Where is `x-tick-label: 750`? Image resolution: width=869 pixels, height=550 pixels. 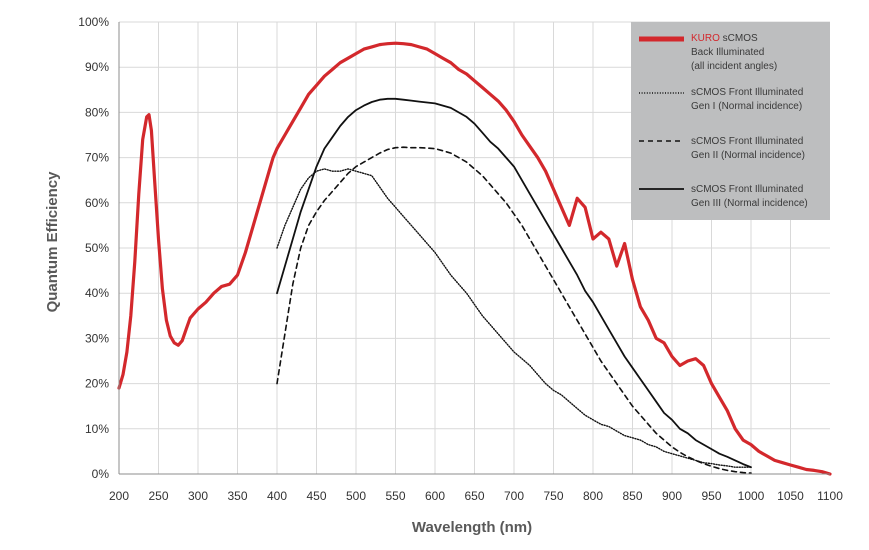 x-tick-label: 750 is located at coordinates (553, 496).